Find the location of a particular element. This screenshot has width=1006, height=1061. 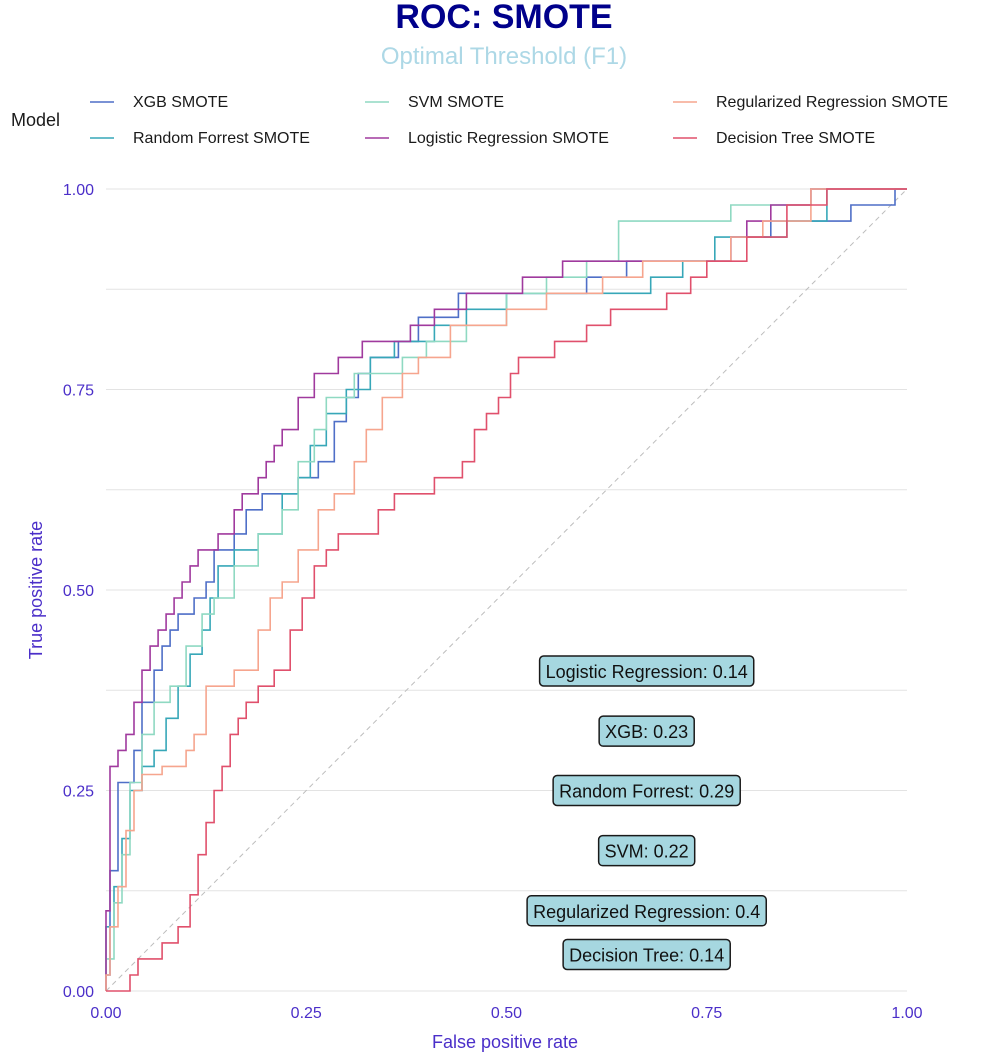

y-tick-label: 0.50 is located at coordinates (78, 591).